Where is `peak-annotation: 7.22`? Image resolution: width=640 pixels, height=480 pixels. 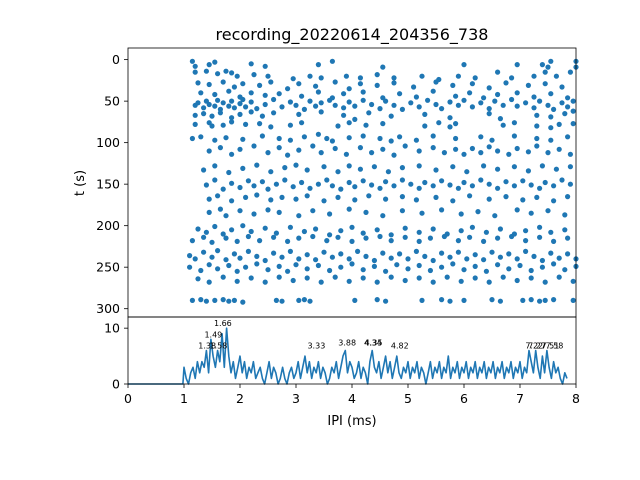
peak-annotation: 7.22 is located at coordinates (534, 346).